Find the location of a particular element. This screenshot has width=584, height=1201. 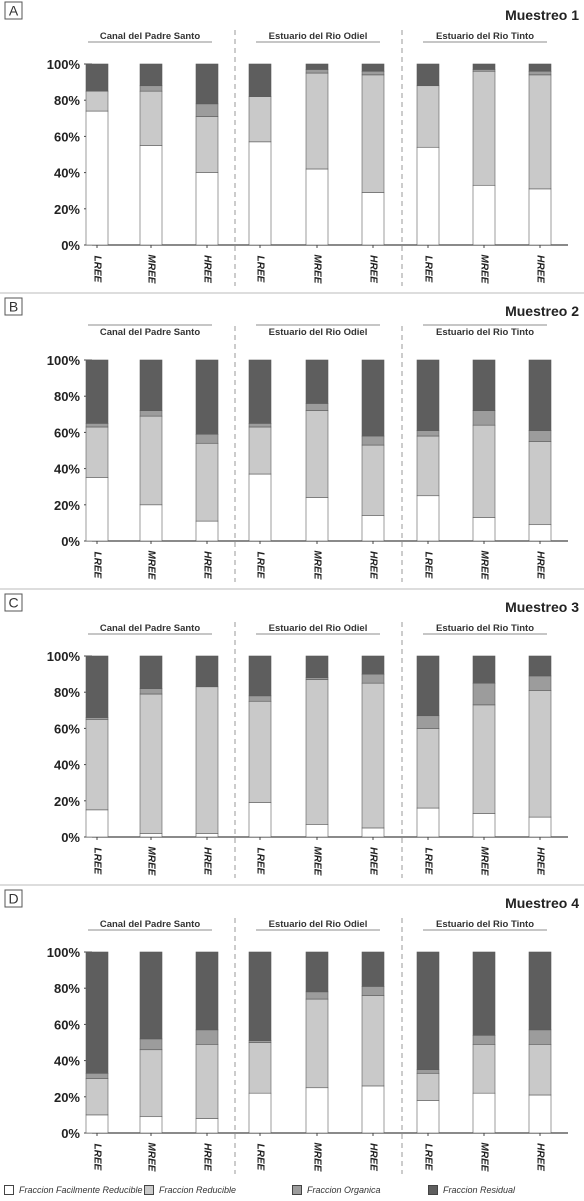

panel-letter: B is located at coordinates (13, 307).